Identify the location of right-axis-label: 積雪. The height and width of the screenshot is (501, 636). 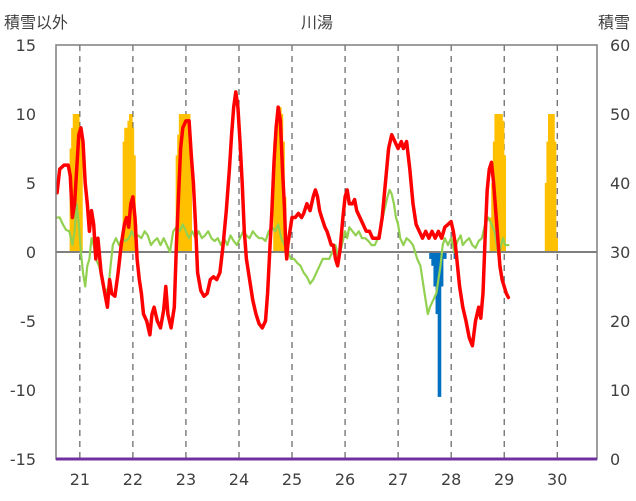
(614, 22).